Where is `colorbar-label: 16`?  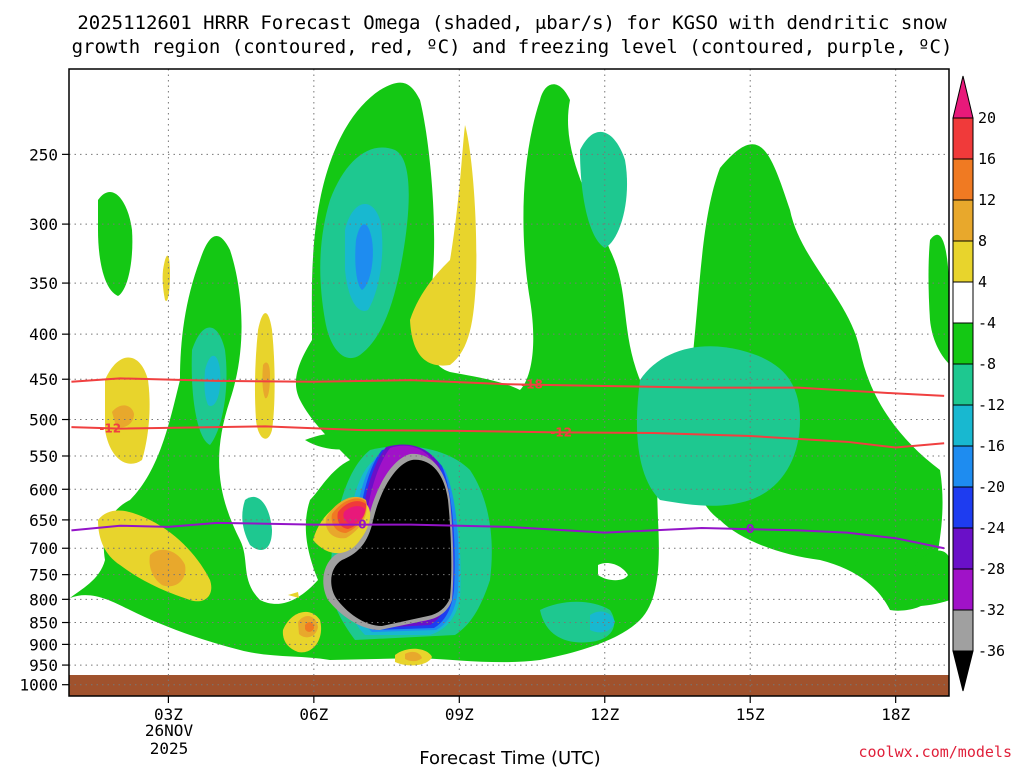
colorbar-label: 16 is located at coordinates (987, 159).